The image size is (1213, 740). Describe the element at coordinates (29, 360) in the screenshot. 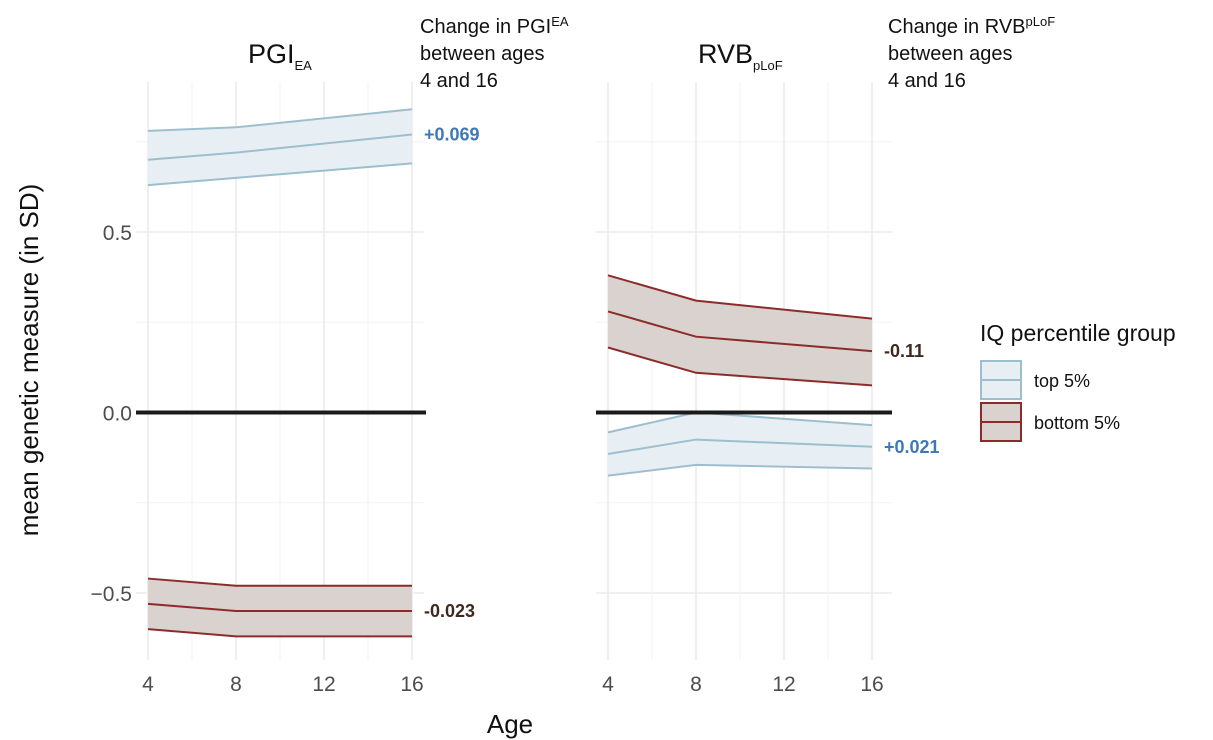

I see `y-axis-title: mean genetic measure (in SD)` at that location.